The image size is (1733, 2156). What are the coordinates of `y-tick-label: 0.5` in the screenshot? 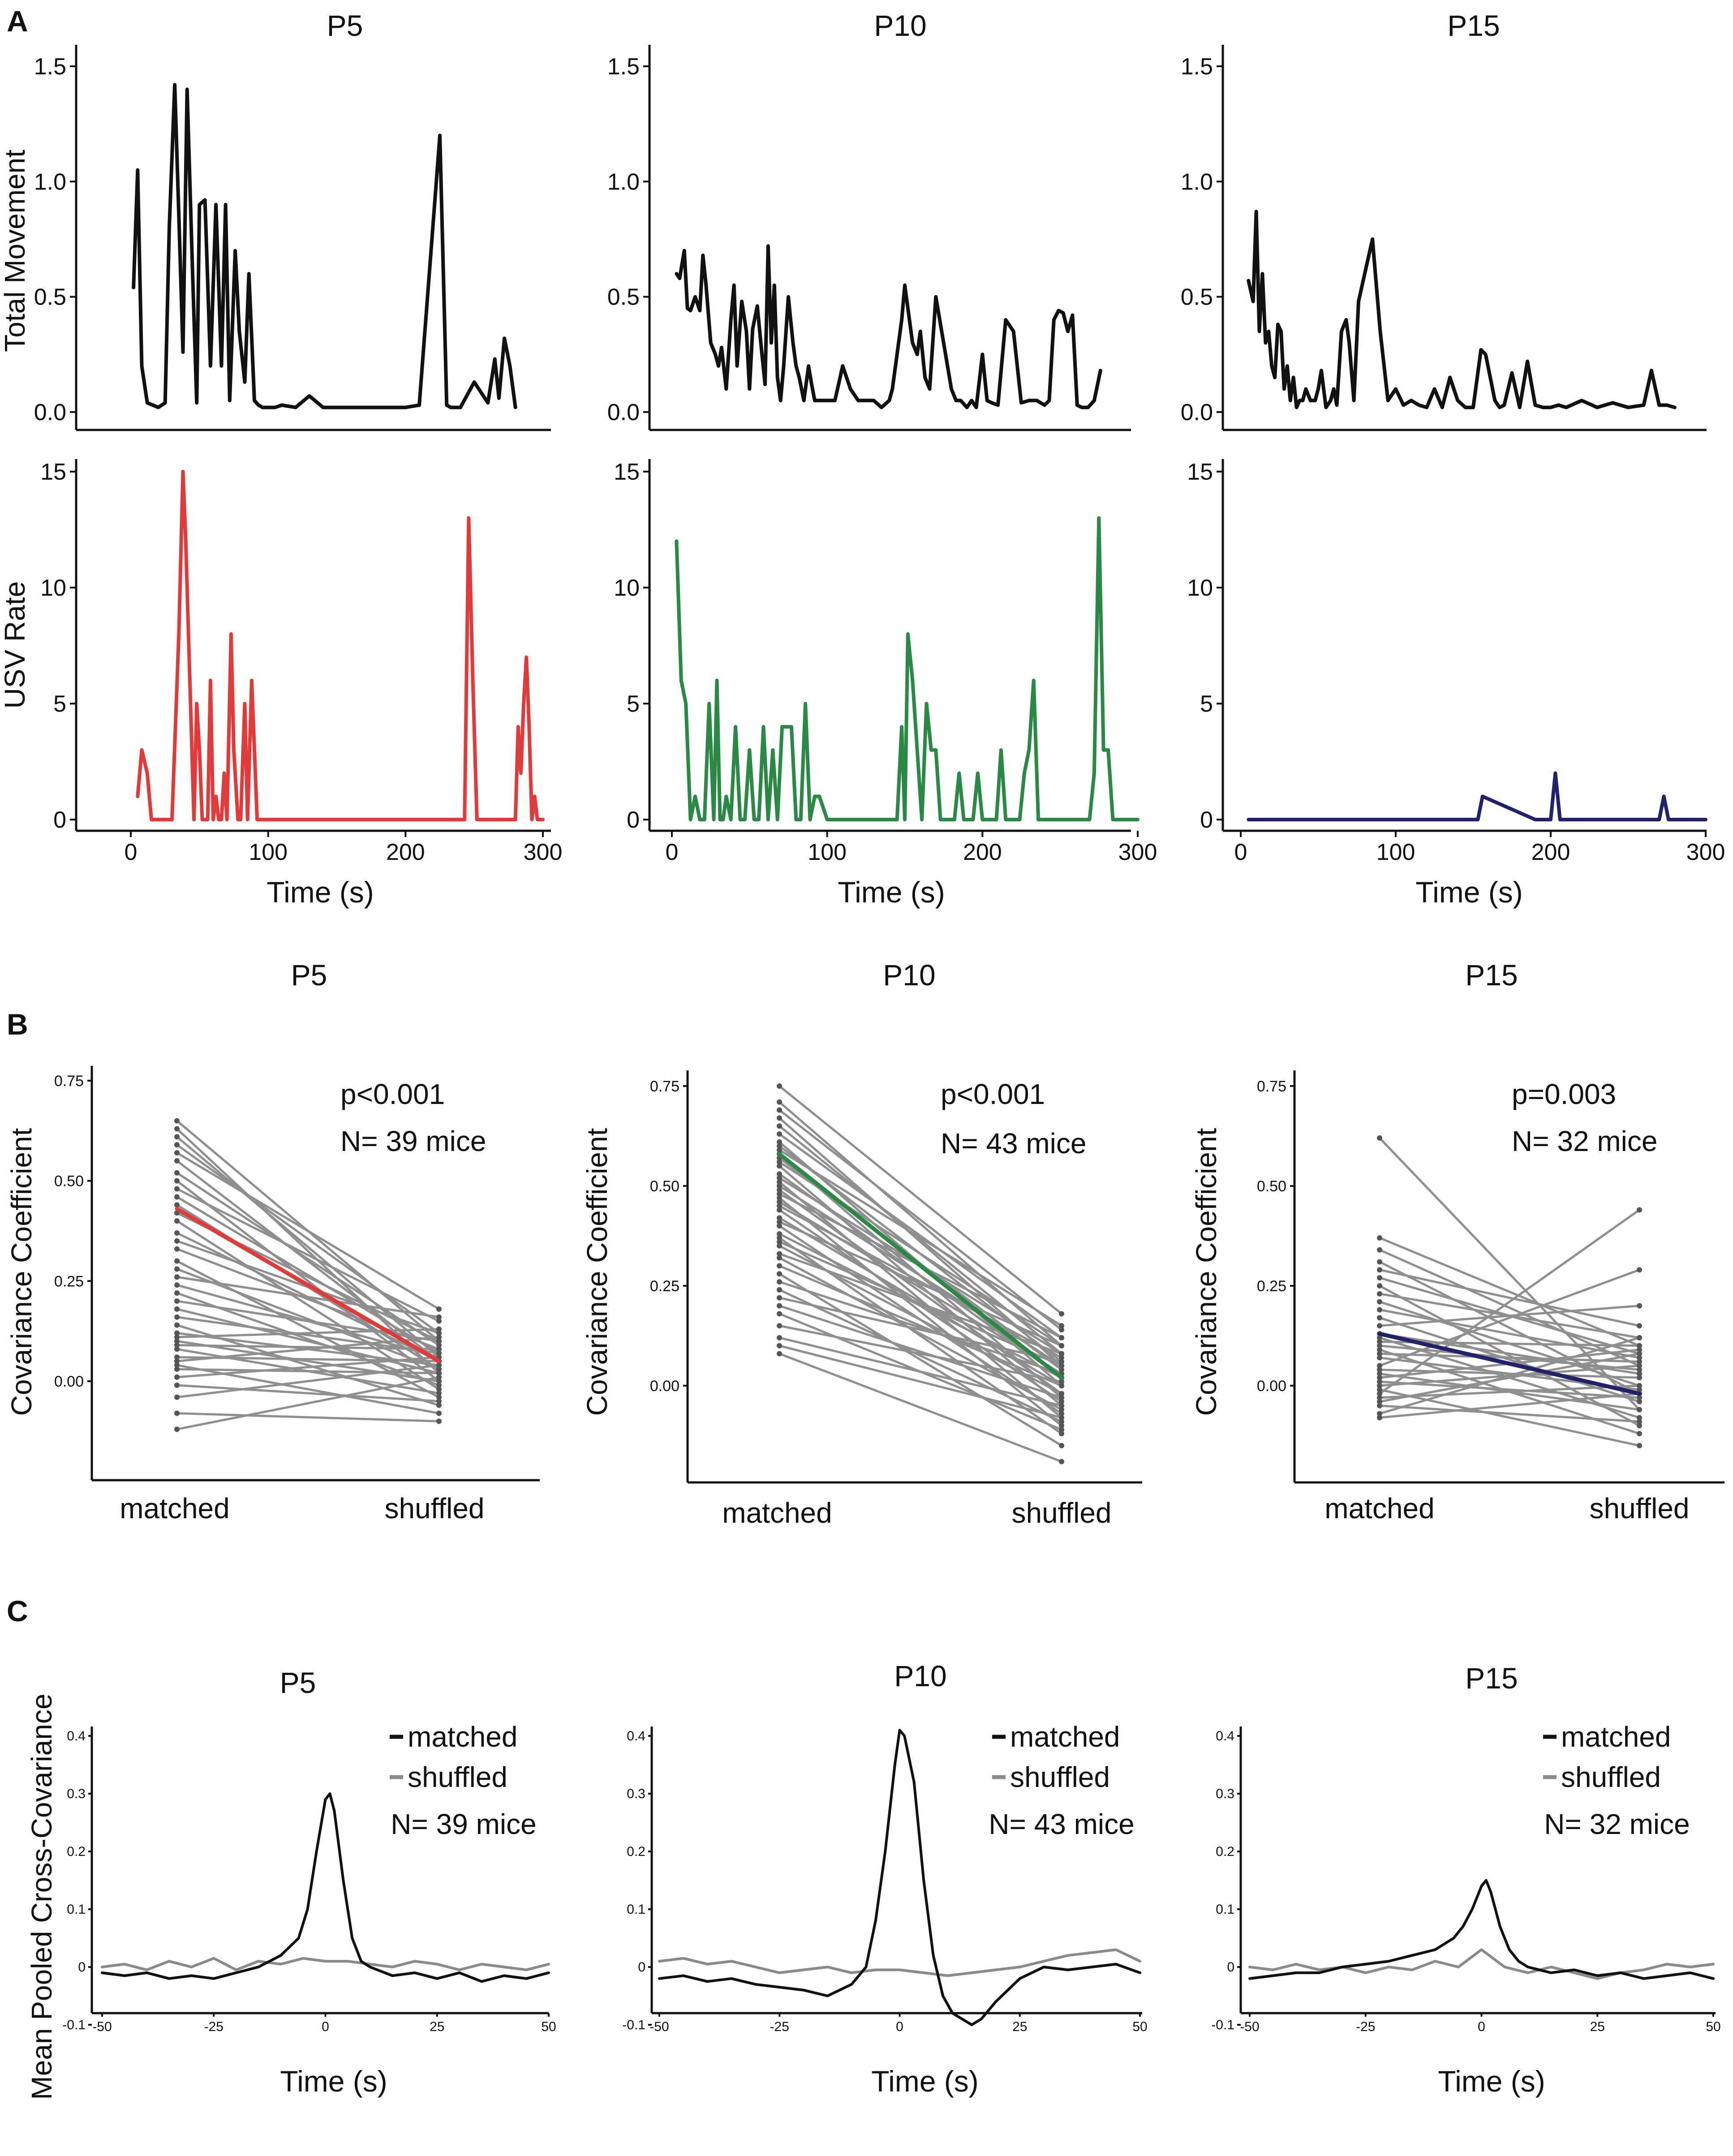 It's located at (623, 297).